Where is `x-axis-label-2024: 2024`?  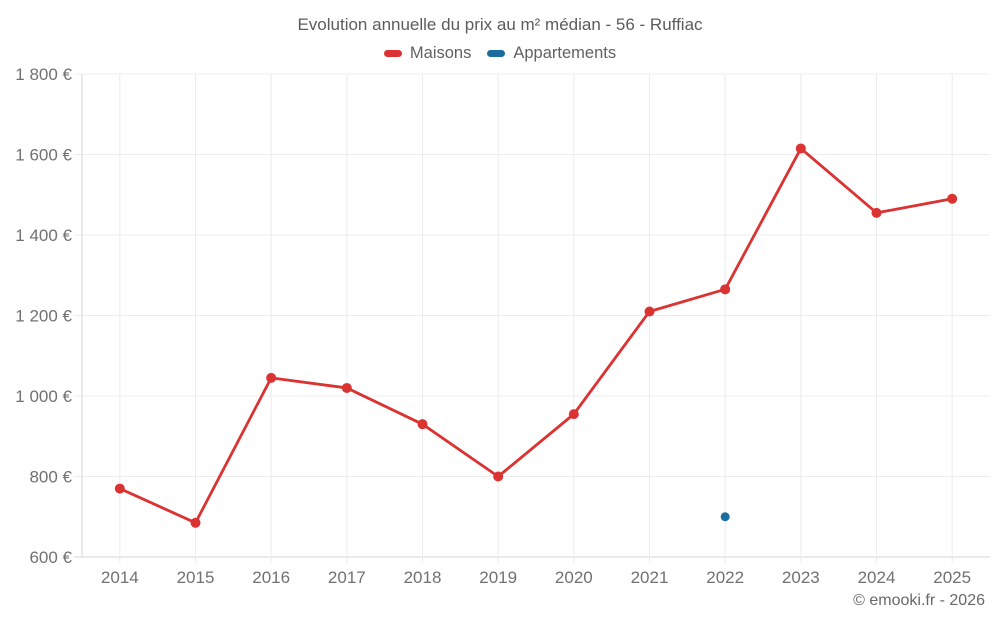
x-axis-label-2024: 2024 is located at coordinates (877, 577).